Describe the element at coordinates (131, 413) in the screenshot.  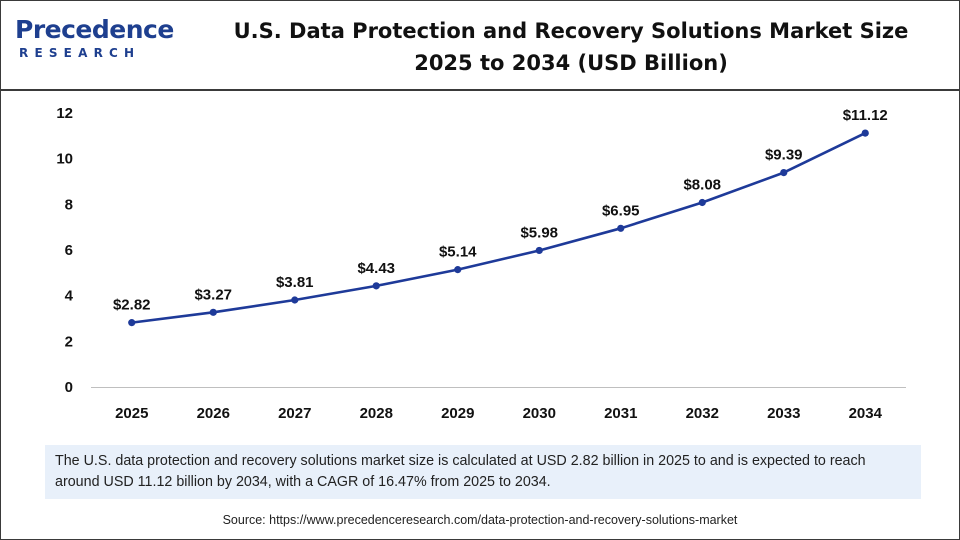
I see `x-tick-label: 2025` at that location.